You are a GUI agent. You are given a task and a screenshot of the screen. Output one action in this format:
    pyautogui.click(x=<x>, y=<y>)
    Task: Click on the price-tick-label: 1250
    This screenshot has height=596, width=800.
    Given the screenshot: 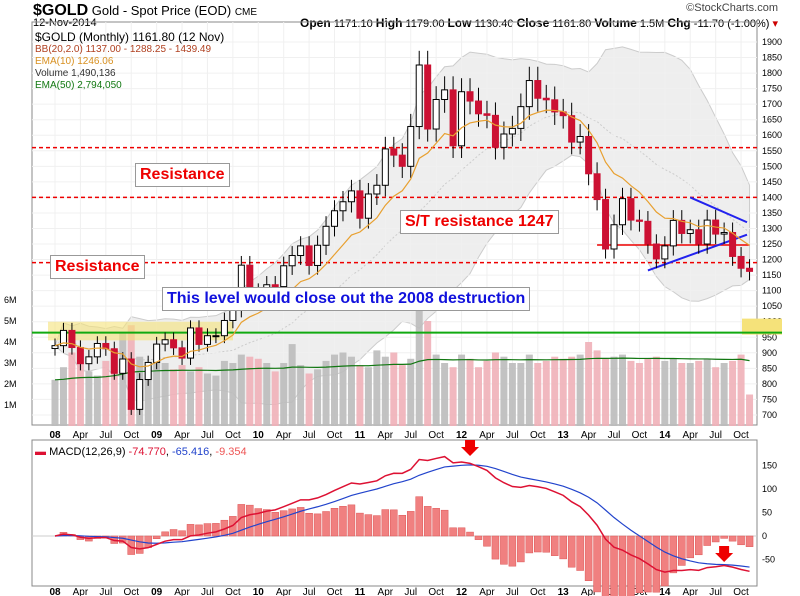 What is the action you would take?
    pyautogui.click(x=772, y=244)
    